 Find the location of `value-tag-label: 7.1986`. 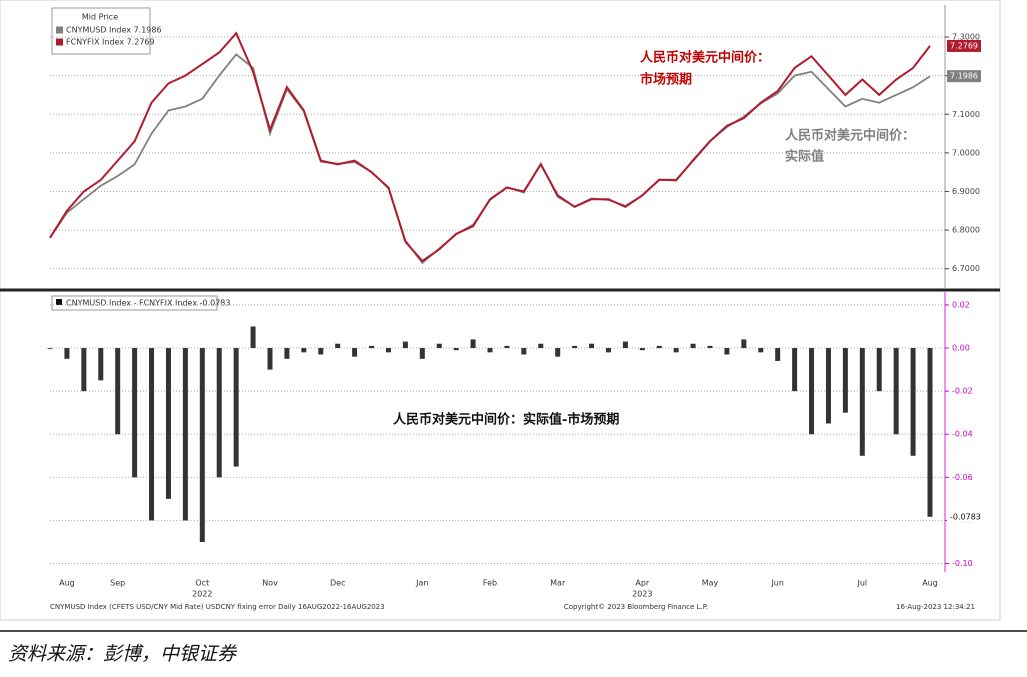

value-tag-label: 7.1986 is located at coordinates (964, 76).